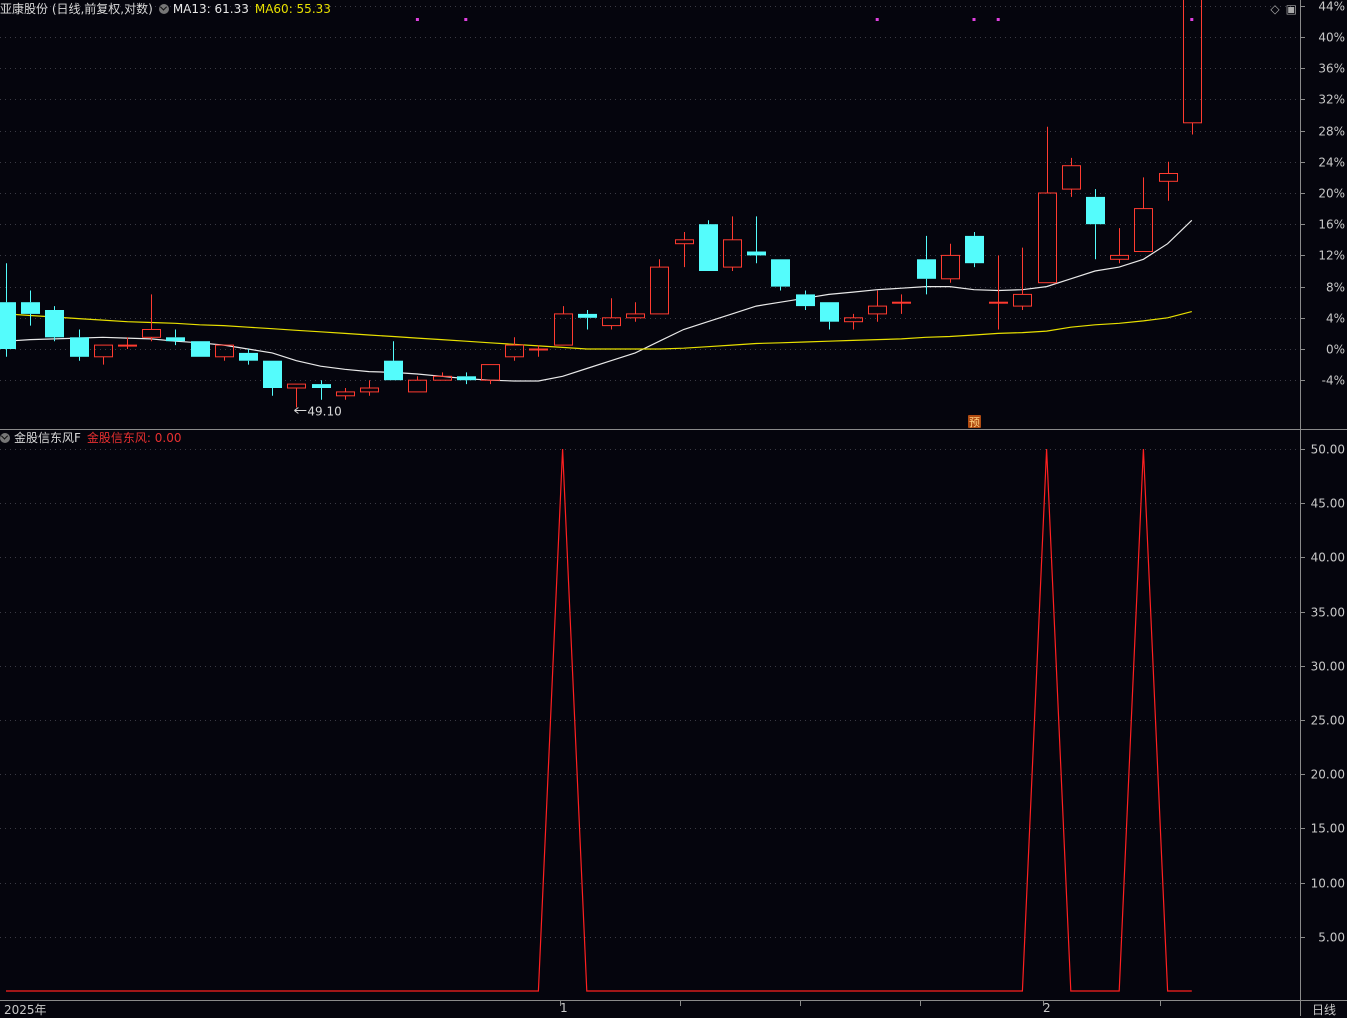 This screenshot has height=1018, width=1347. I want to click on ma60-line, so click(598, 330).